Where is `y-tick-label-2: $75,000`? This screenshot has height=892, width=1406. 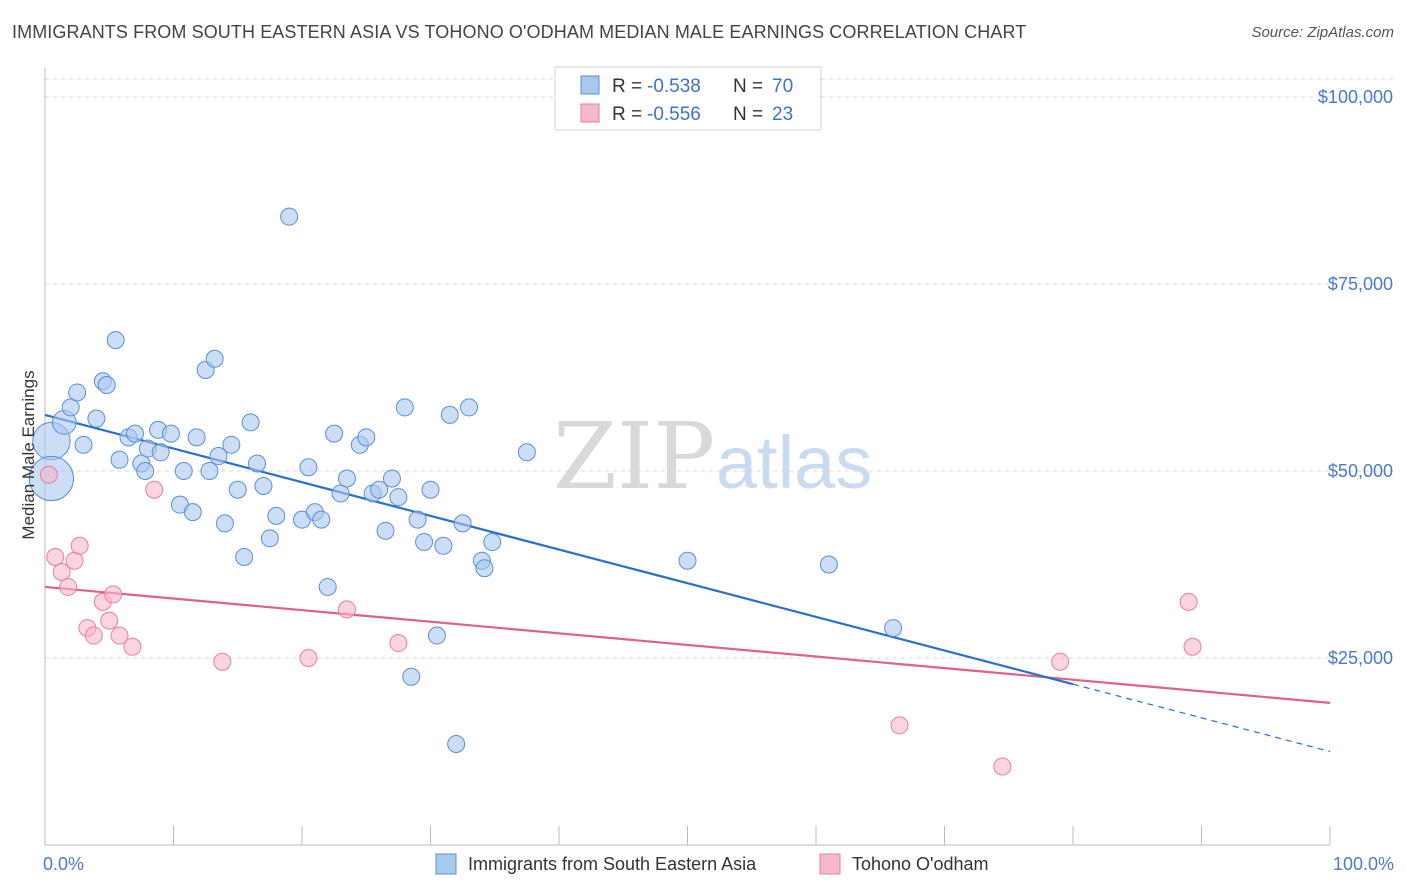 y-tick-label-2: $75,000 is located at coordinates (1360, 284).